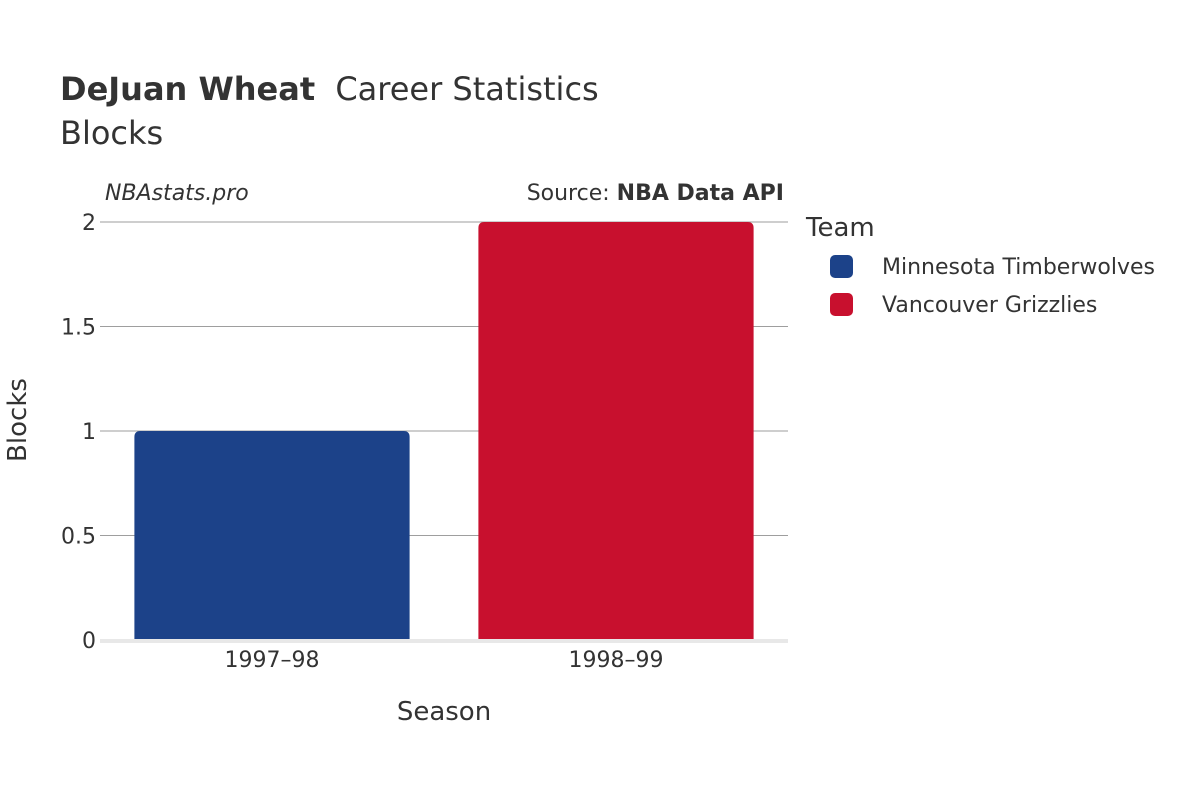 This screenshot has width=1200, height=800. What do you see at coordinates (466, 89) in the screenshot?
I see `title-rest: Career Statistics` at bounding box center [466, 89].